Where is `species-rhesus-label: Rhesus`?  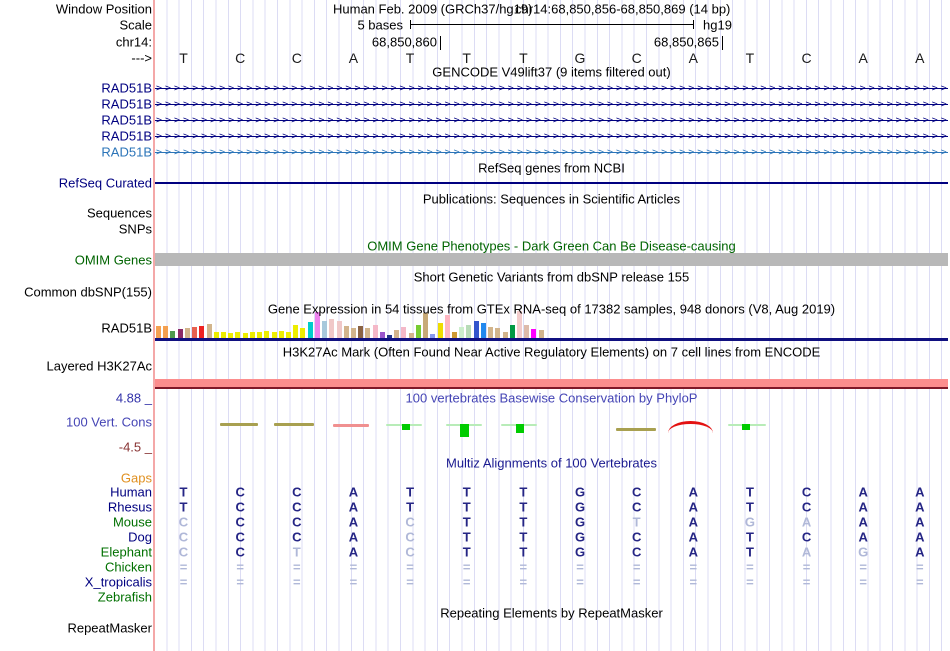 species-rhesus-label: Rhesus is located at coordinates (129, 507).